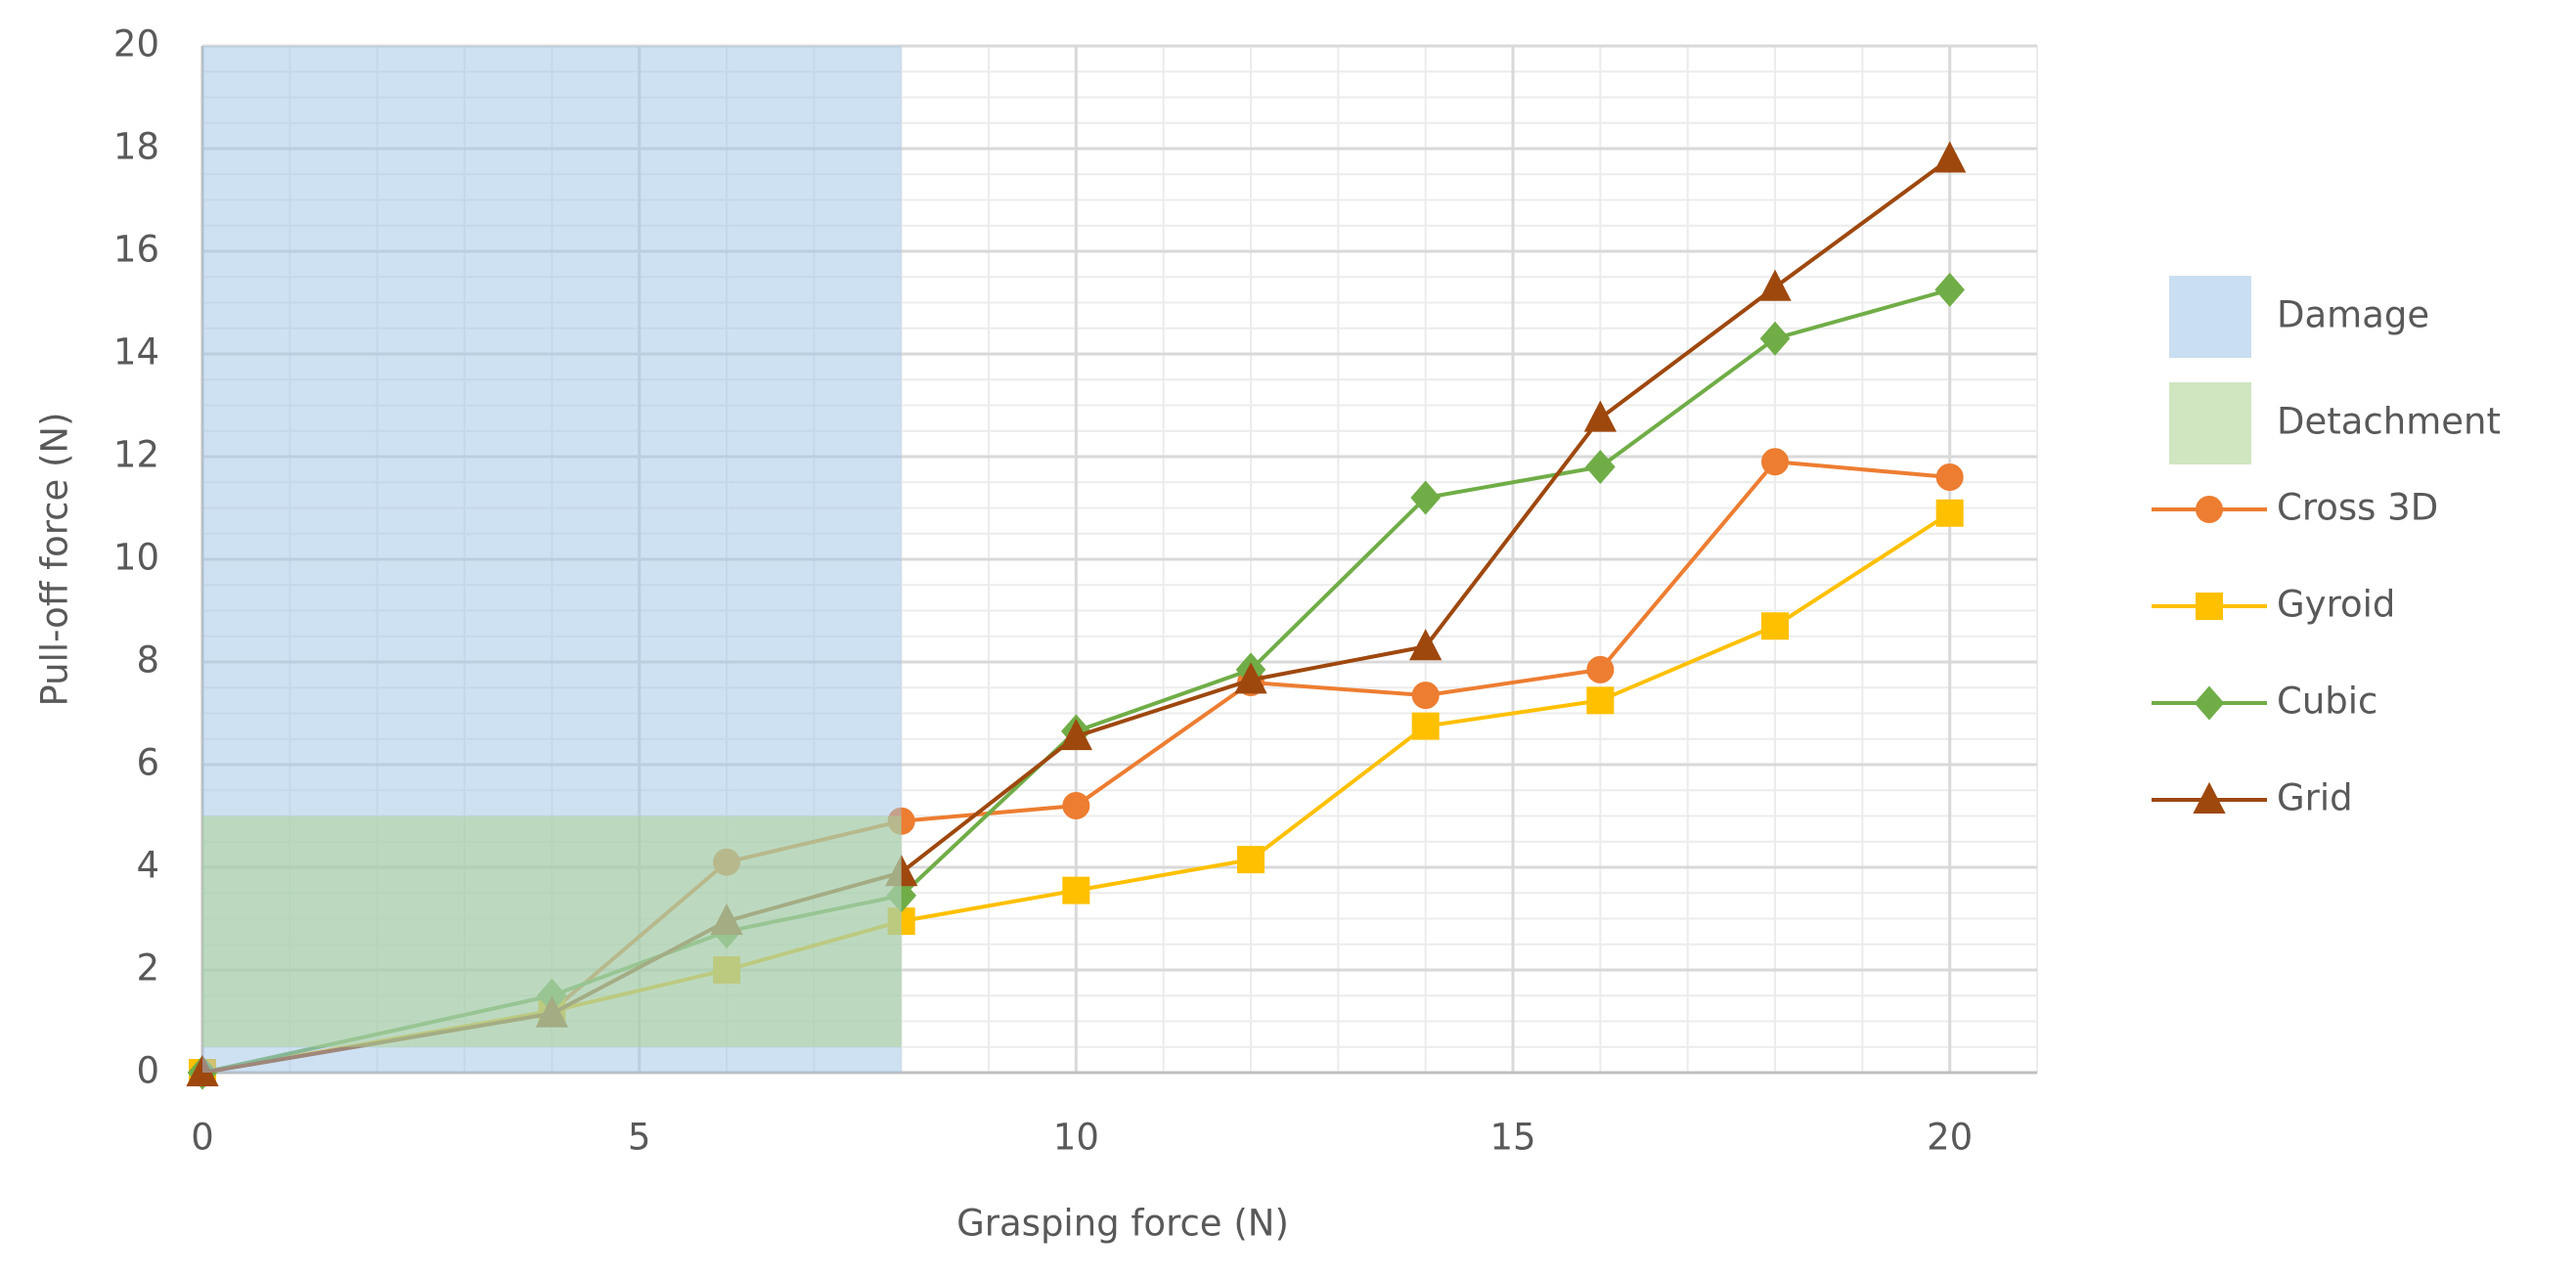  I want to click on x-axis-title: Grasping force (N), so click(1123, 1224).